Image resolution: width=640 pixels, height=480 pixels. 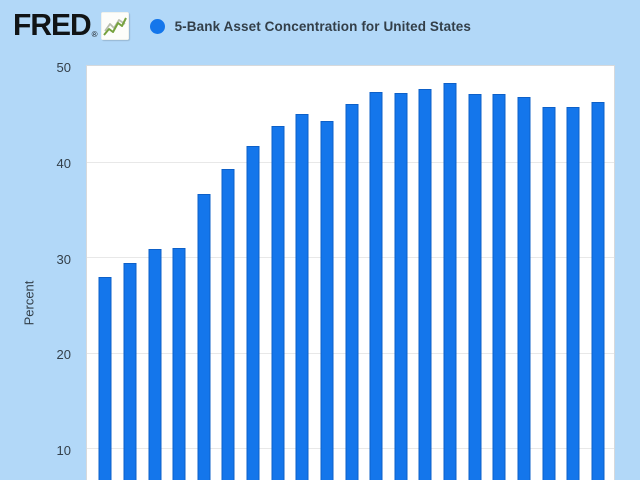 I want to click on registered-trademark: ®, so click(x=94, y=34).